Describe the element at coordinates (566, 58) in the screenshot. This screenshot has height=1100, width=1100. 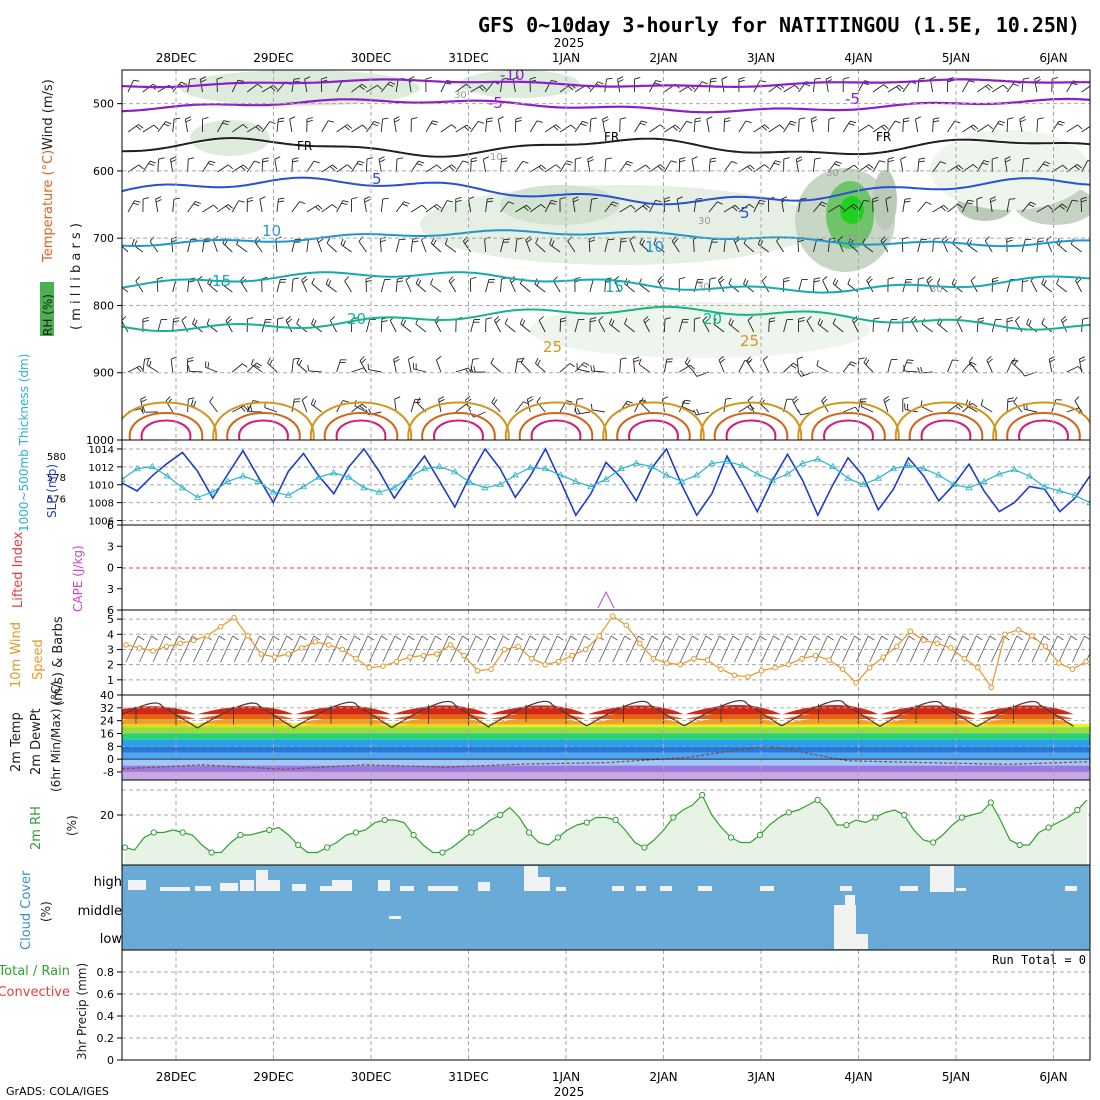
I see `top-date-label: 1JAN` at that location.